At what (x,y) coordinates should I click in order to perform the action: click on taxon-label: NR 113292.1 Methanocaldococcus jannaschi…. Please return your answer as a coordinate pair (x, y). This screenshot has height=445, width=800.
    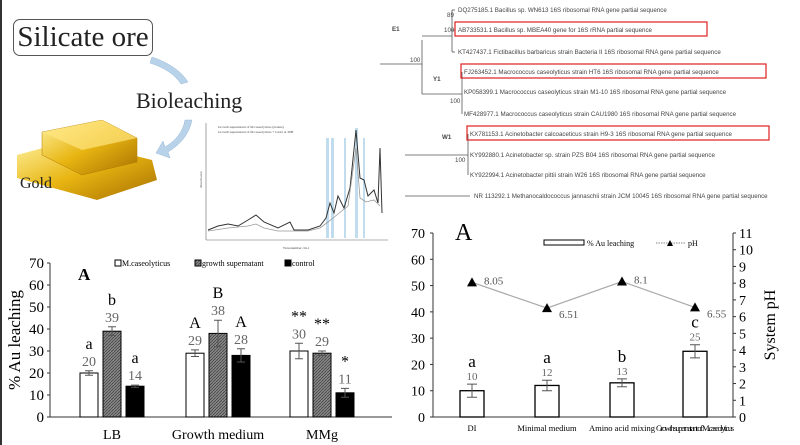
    Looking at the image, I should click on (621, 196).